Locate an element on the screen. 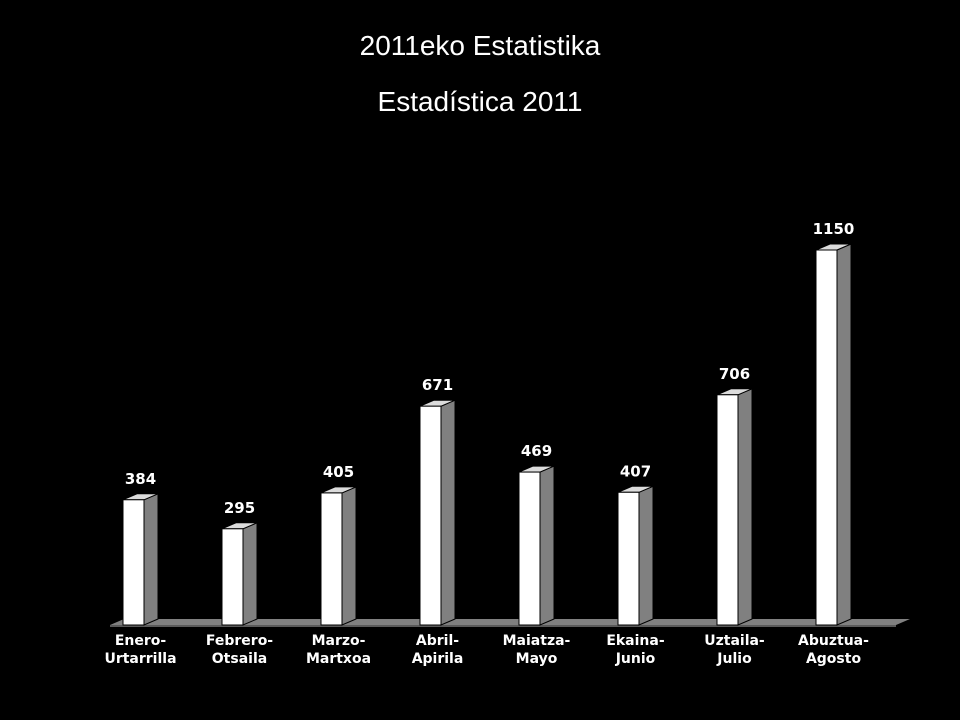  bar-value-label: 469 is located at coordinates (536, 451).